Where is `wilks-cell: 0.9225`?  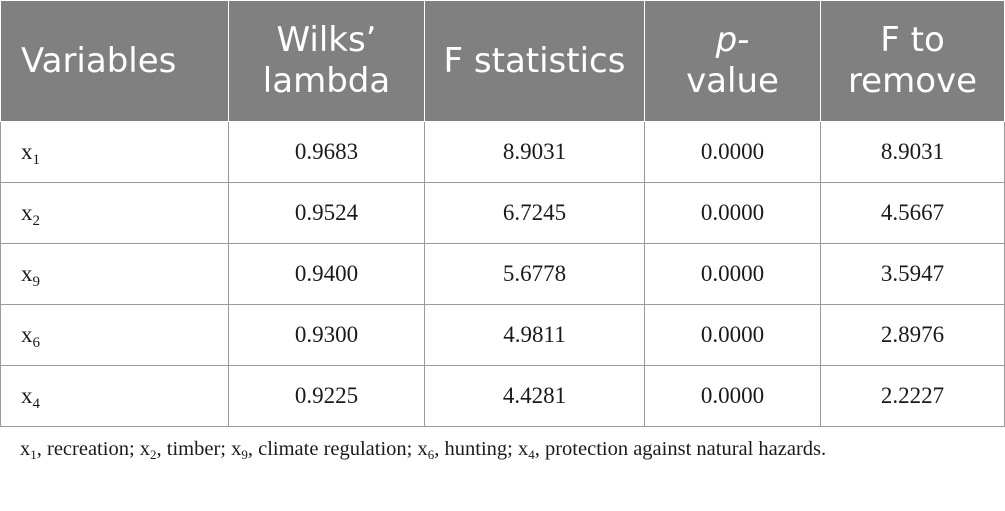
wilks-cell: 0.9225 is located at coordinates (326, 396).